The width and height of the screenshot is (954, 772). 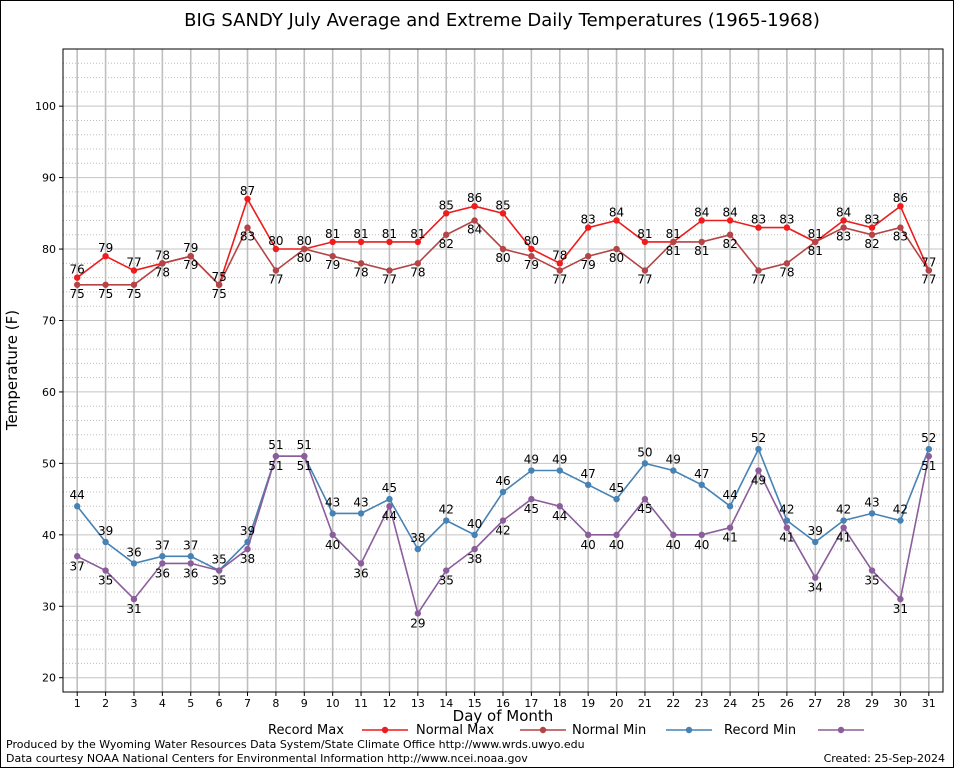 I want to click on normal-min-value-label: 43, so click(x=871, y=502).